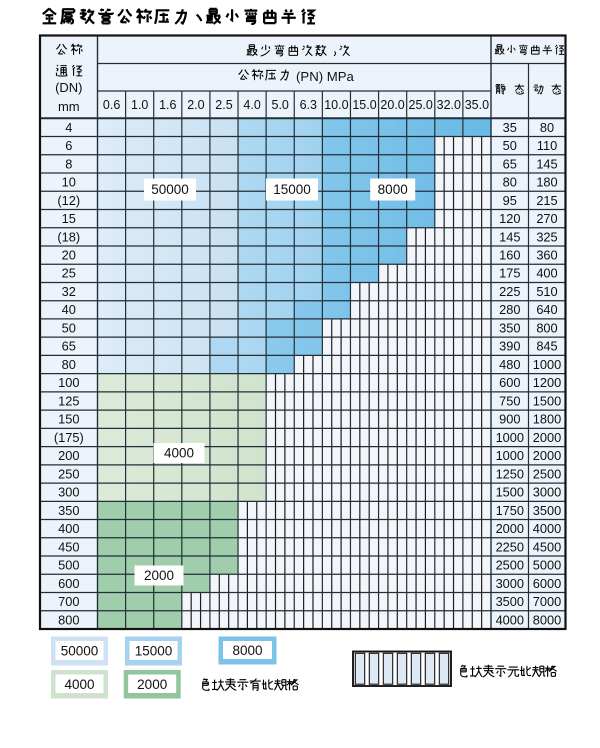 The width and height of the screenshot is (600, 748). I want to click on svg-text: 32, so click(69, 291).